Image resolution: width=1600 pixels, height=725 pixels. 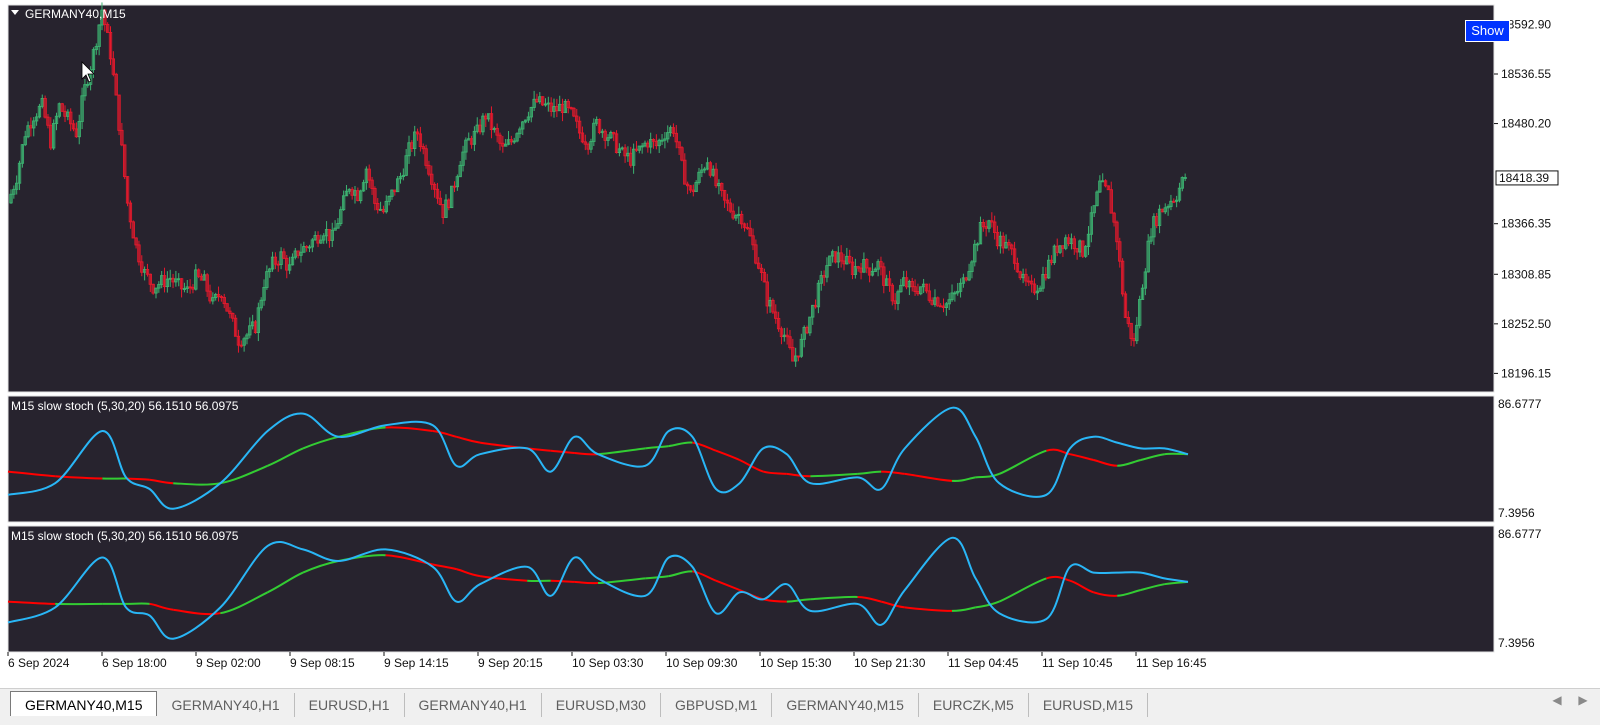 I want to click on time-axis-label: 10 Sep 21:30, so click(x=890, y=663).